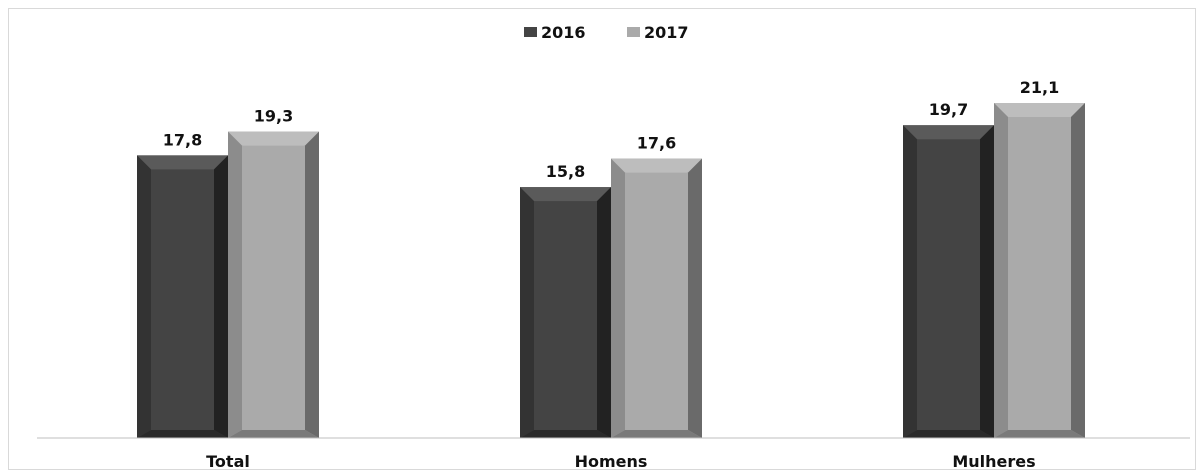 This screenshot has height=472, width=1203. What do you see at coordinates (1039, 87) in the screenshot?
I see `value-label-mulheres-2017: 21,1` at bounding box center [1039, 87].